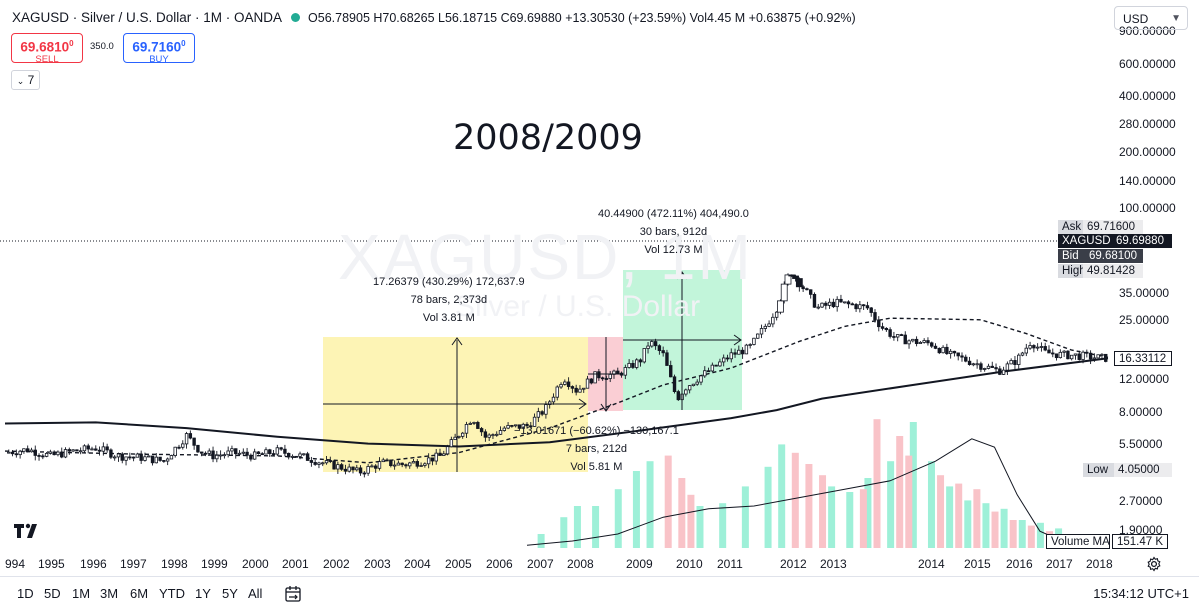 The height and width of the screenshot is (614, 1199). Describe the element at coordinates (1059, 564) in the screenshot. I see `x-tick-label: 2017` at that location.